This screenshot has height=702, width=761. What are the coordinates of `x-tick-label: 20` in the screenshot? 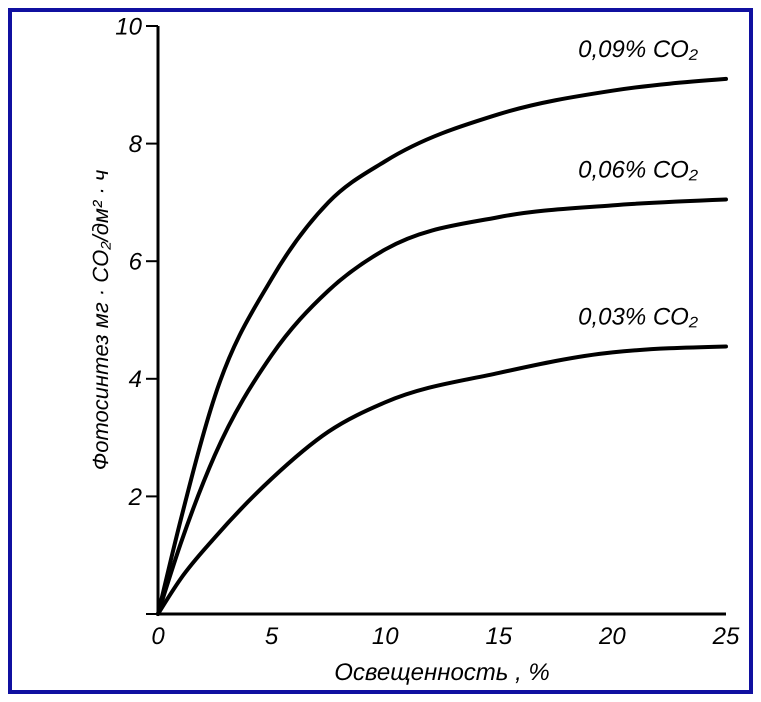 It's located at (612, 636).